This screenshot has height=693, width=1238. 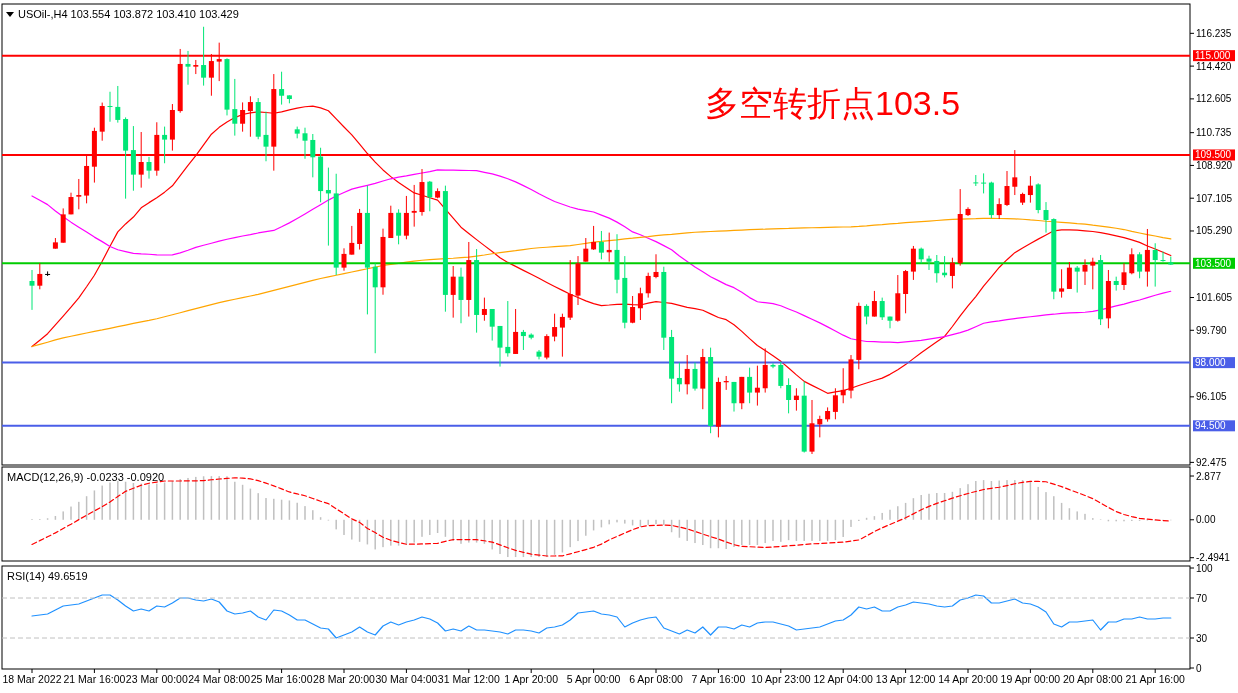 I want to click on annotation: 多空转折点103.5, so click(x=833, y=103).